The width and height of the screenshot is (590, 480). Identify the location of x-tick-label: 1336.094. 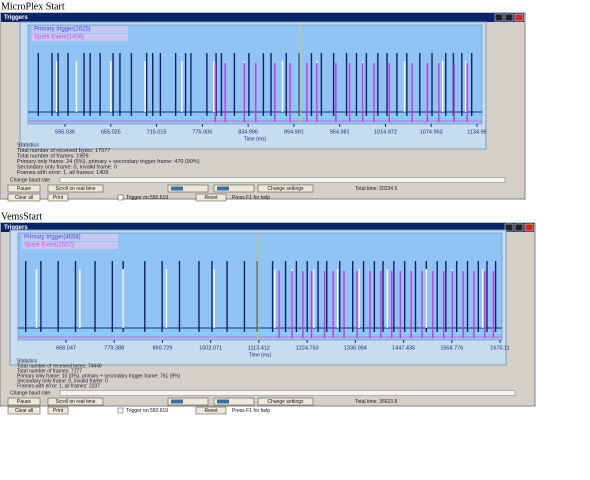
(355, 348).